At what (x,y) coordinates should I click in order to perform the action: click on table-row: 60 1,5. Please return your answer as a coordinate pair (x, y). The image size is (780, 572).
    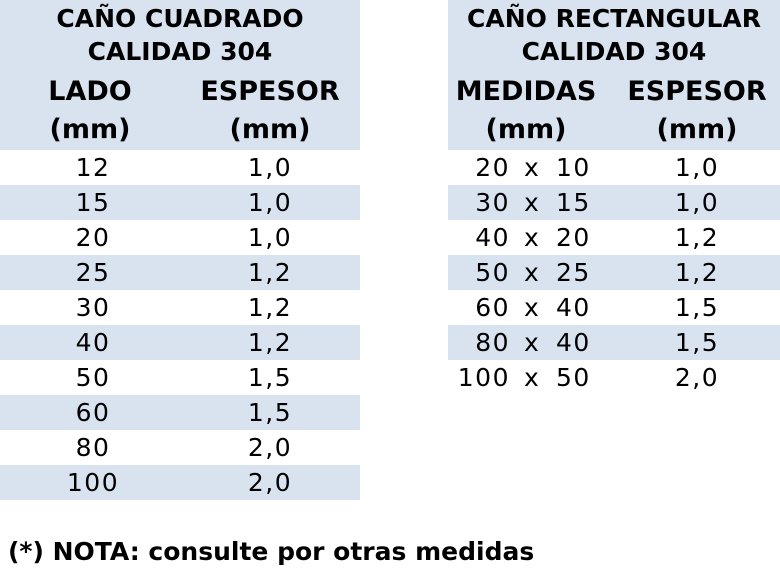
    Looking at the image, I should click on (180, 412).